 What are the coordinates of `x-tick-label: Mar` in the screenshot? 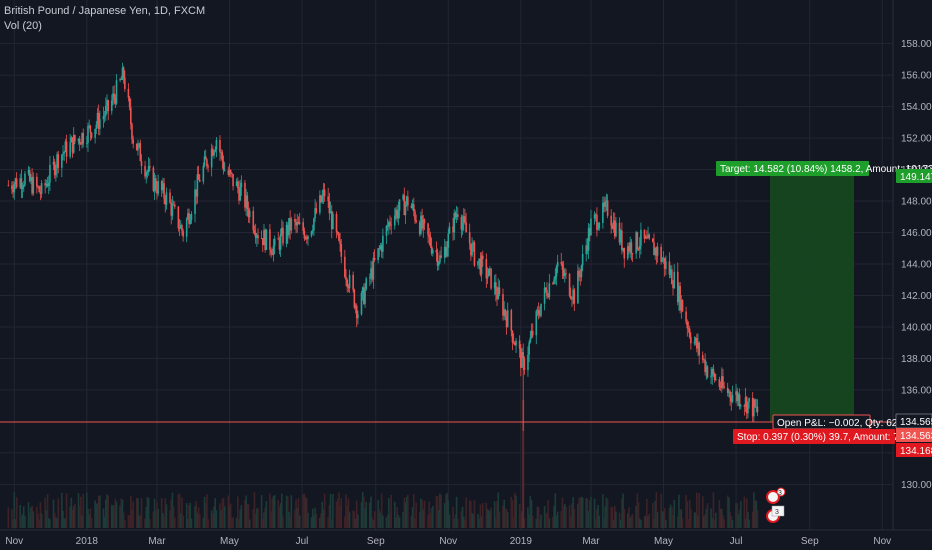 It's located at (157, 541).